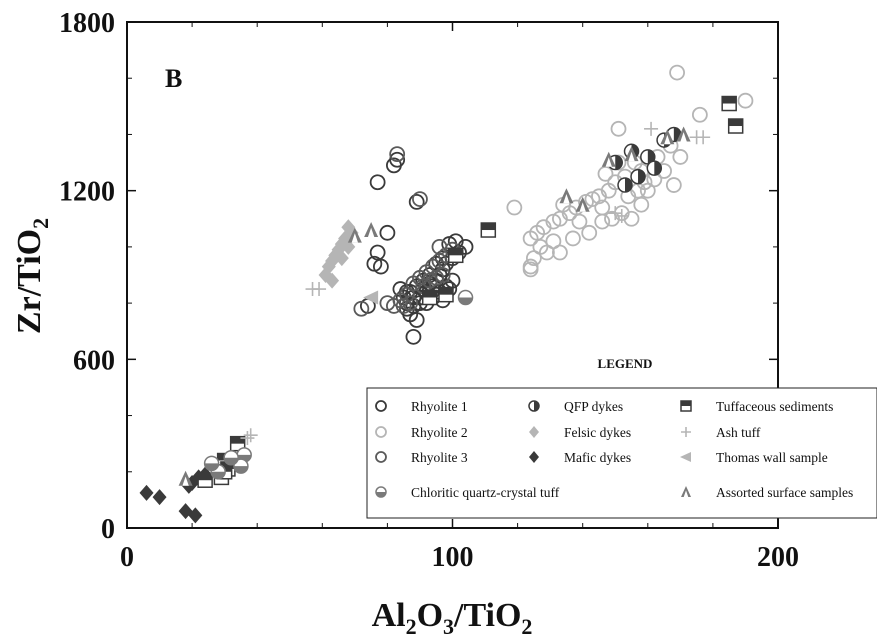 The height and width of the screenshot is (644, 877). I want to click on y-tick-label: 1800, so click(87, 23).